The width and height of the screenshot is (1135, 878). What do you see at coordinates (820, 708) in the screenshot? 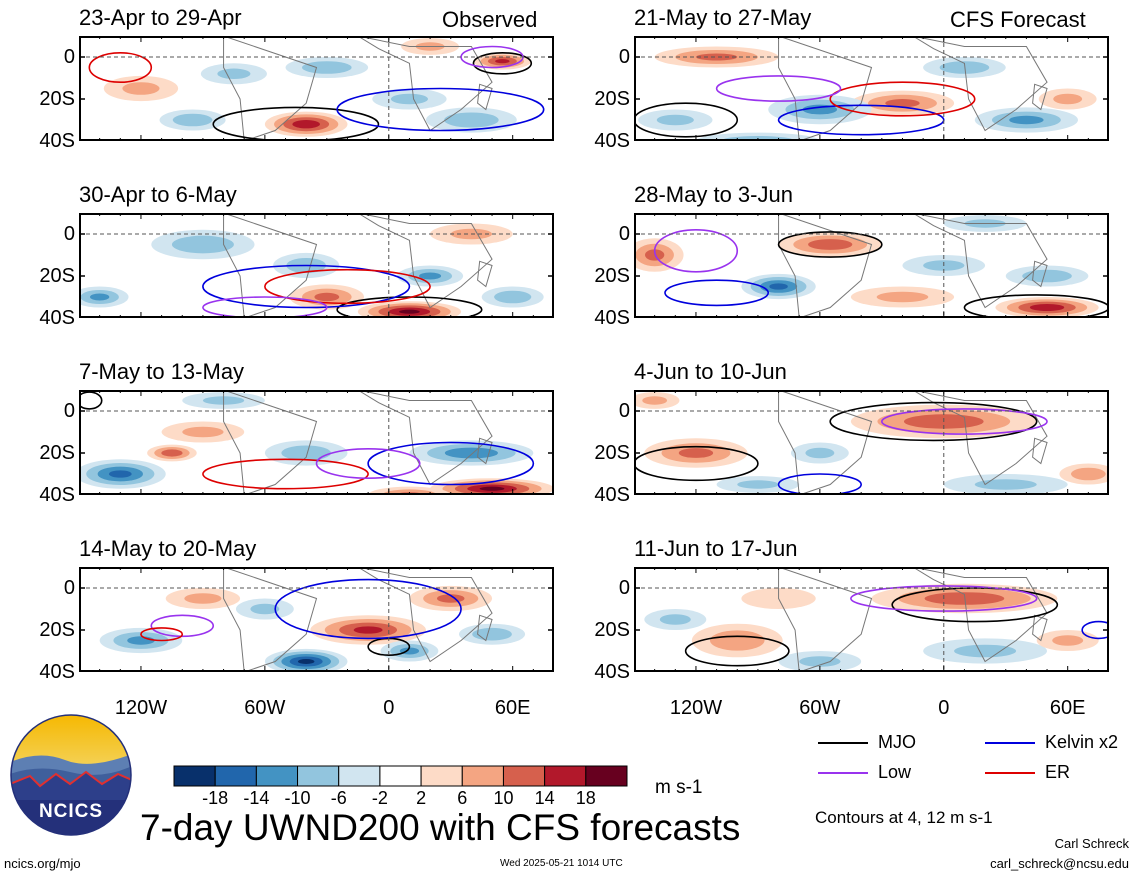
I see `x-tick-label: 60W` at bounding box center [820, 708].